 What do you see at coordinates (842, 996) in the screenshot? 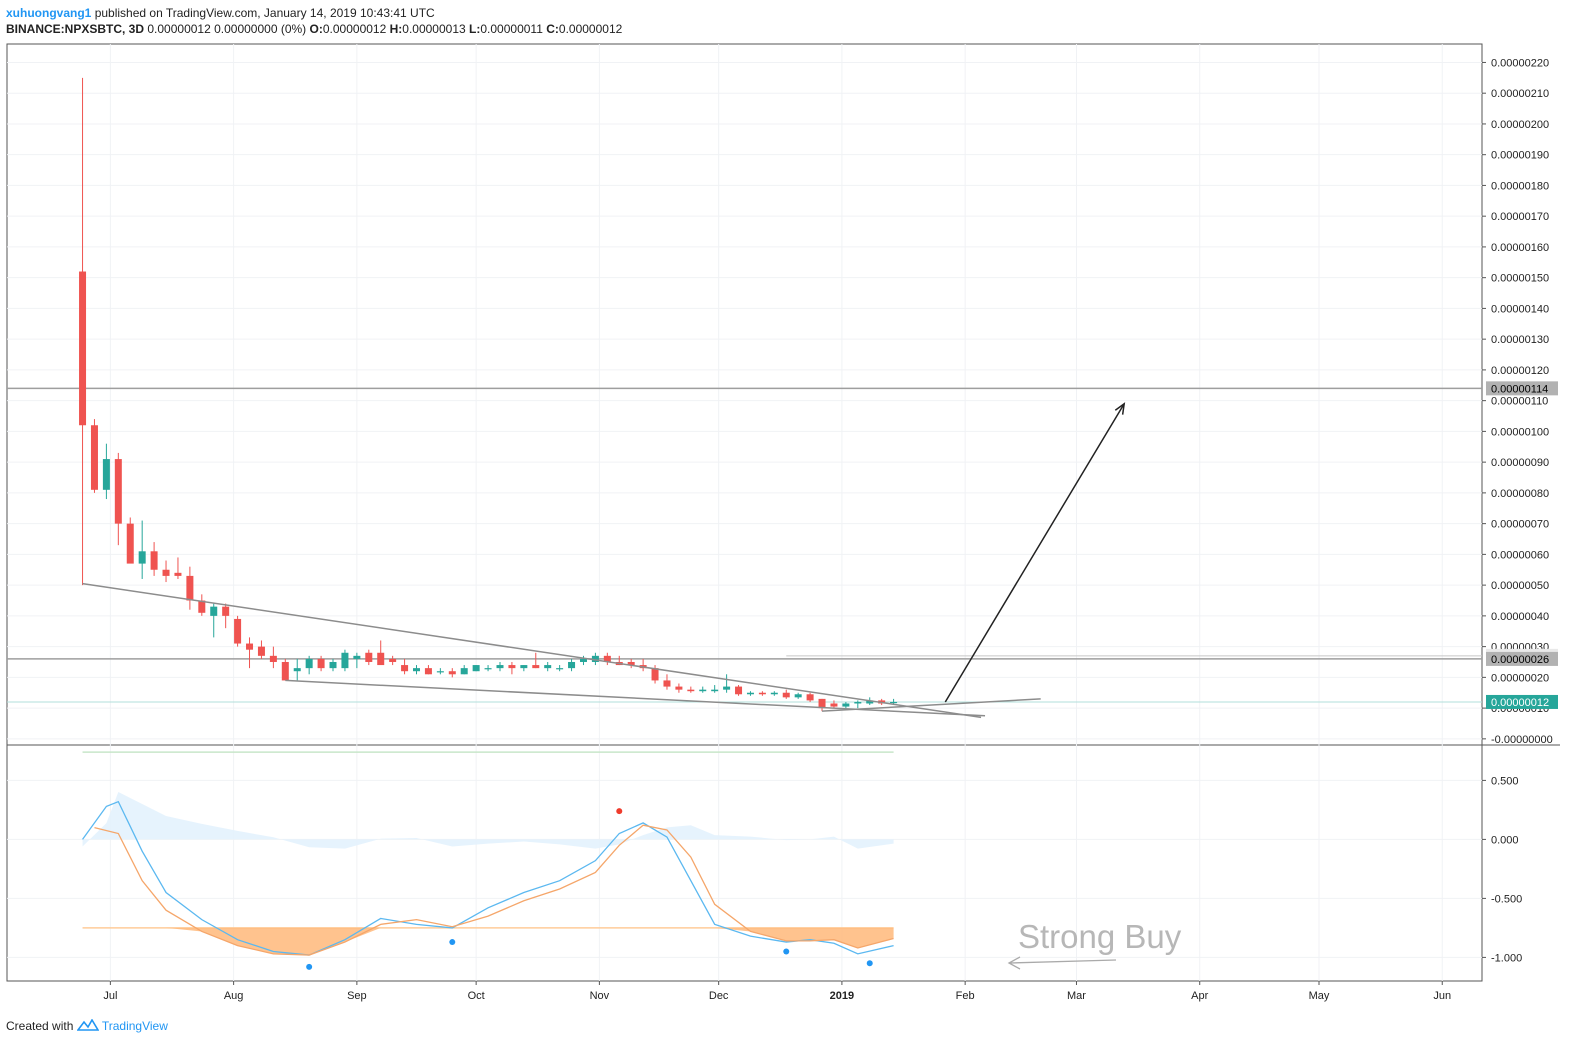
I see `x-tick-label: 2019` at bounding box center [842, 996].